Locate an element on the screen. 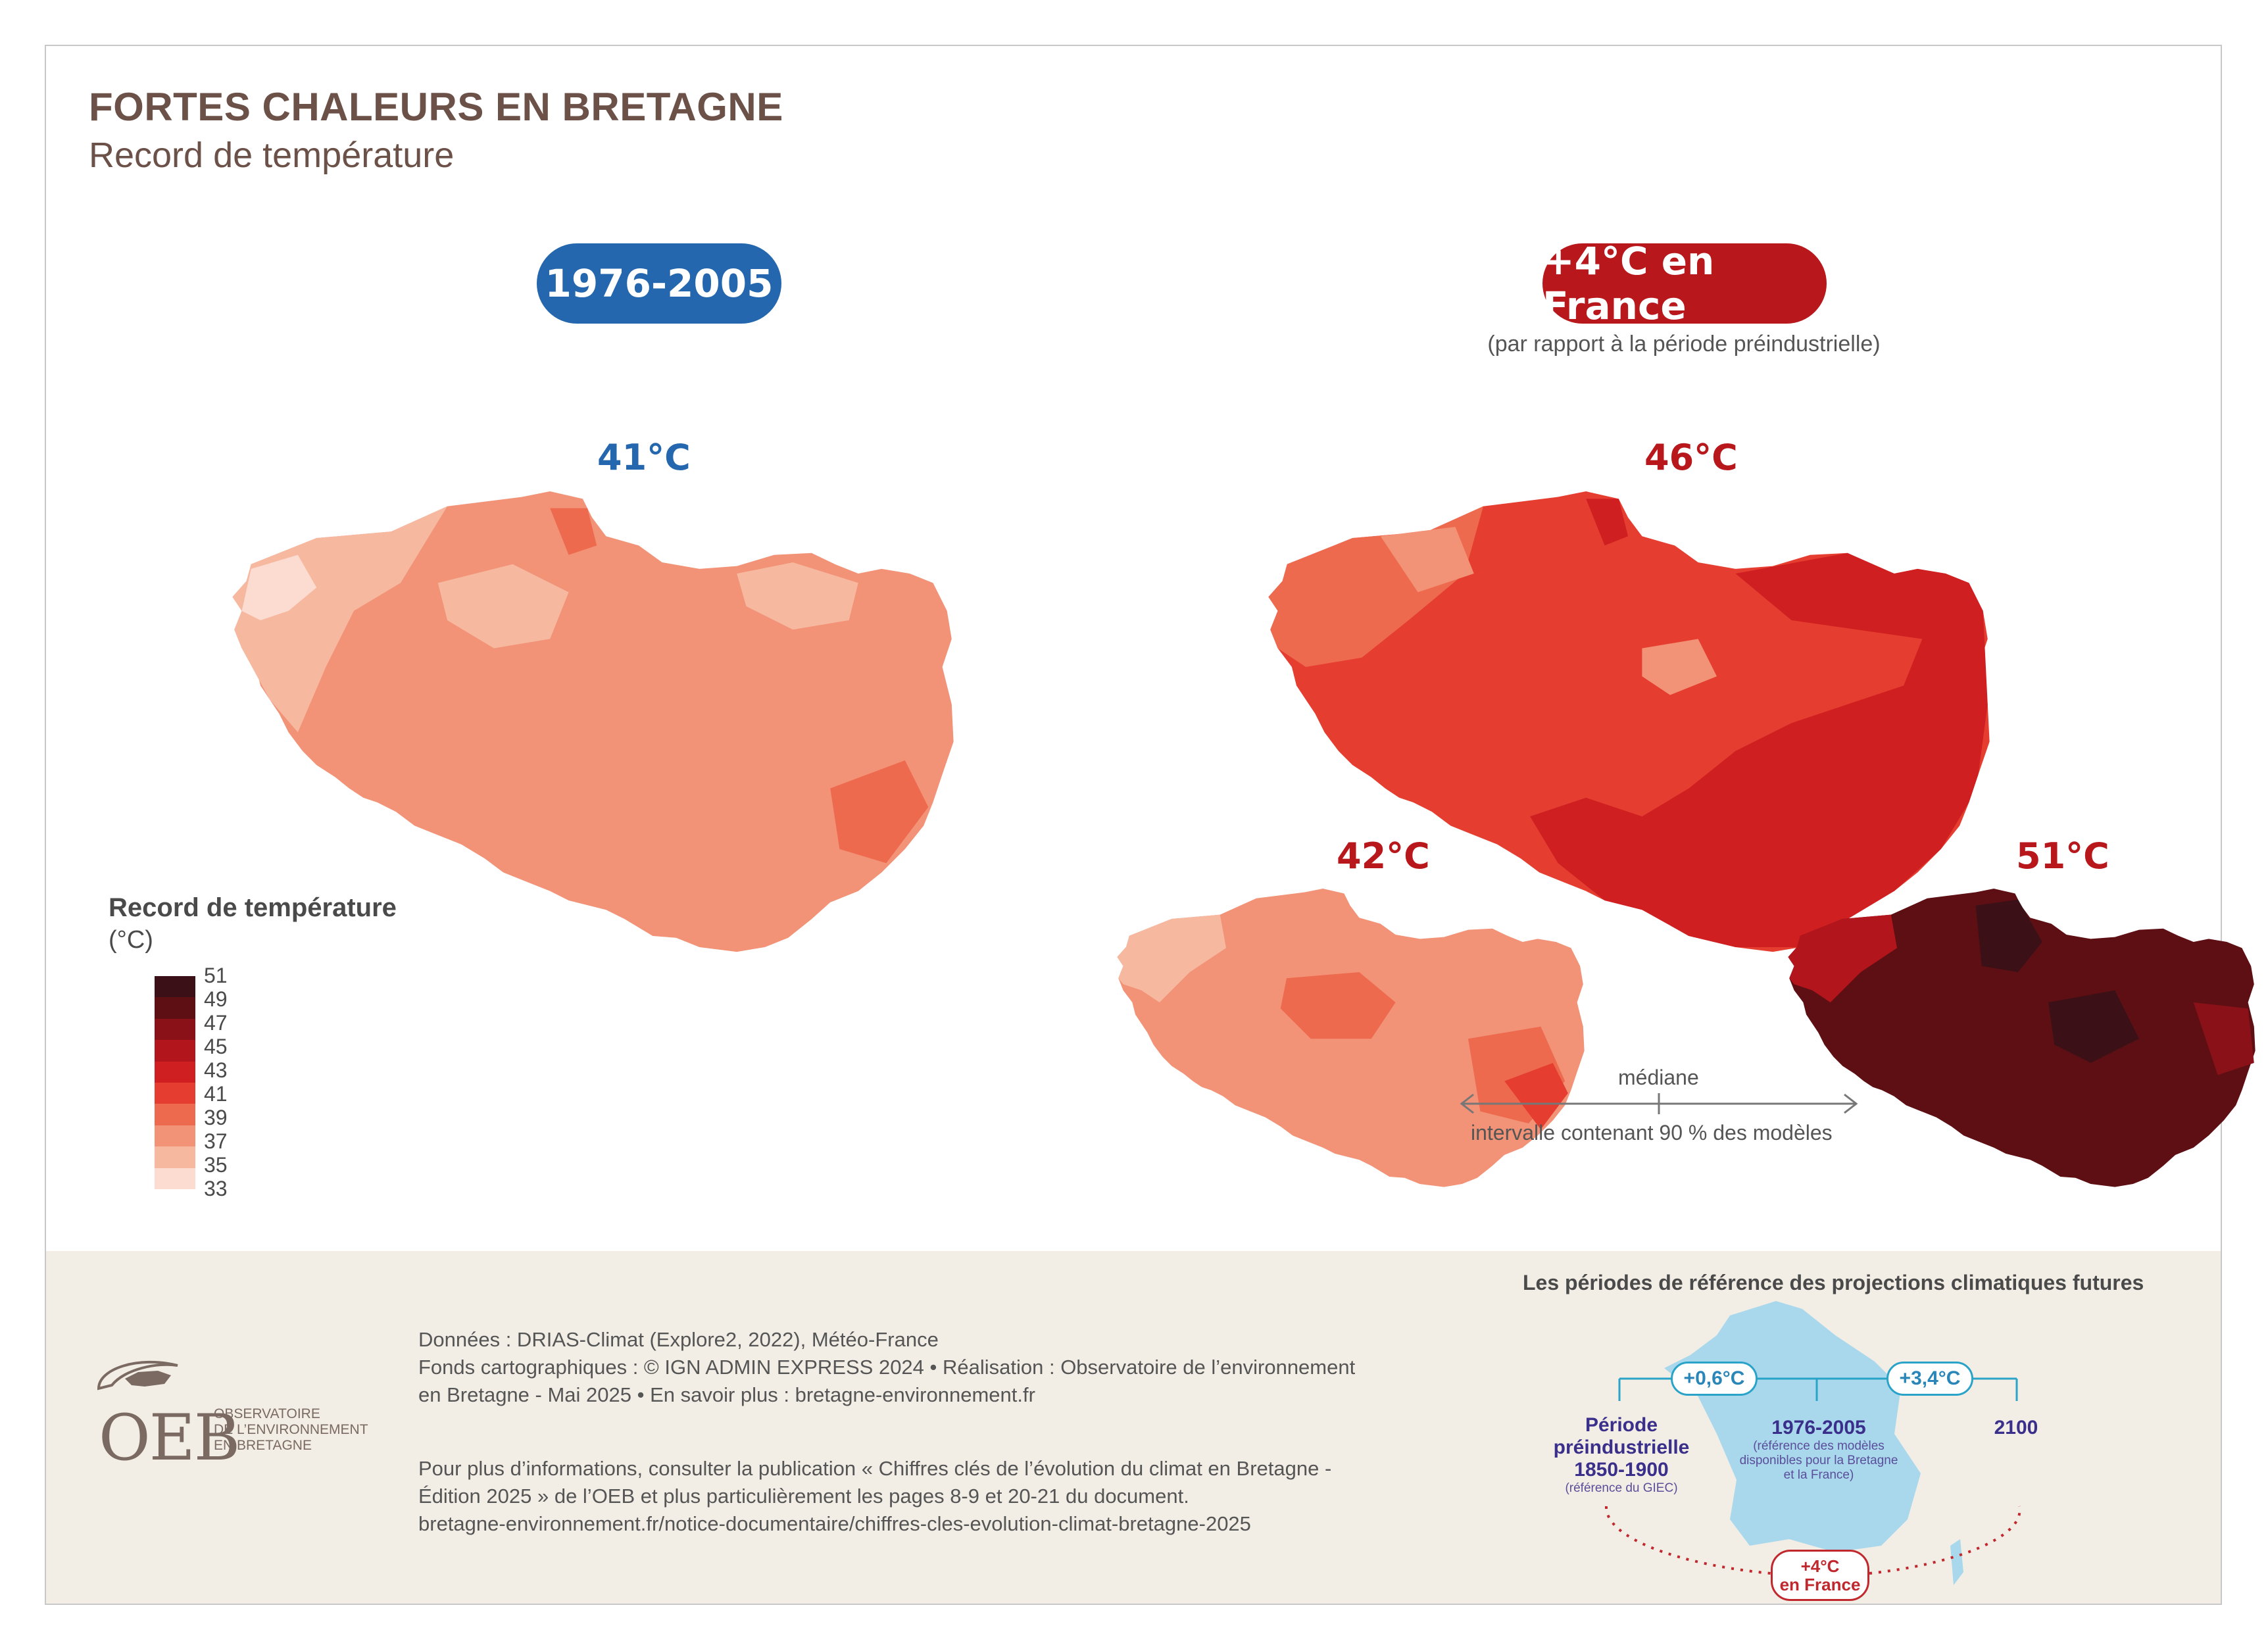  legend-tick-label: 33 is located at coordinates (216, 1188).